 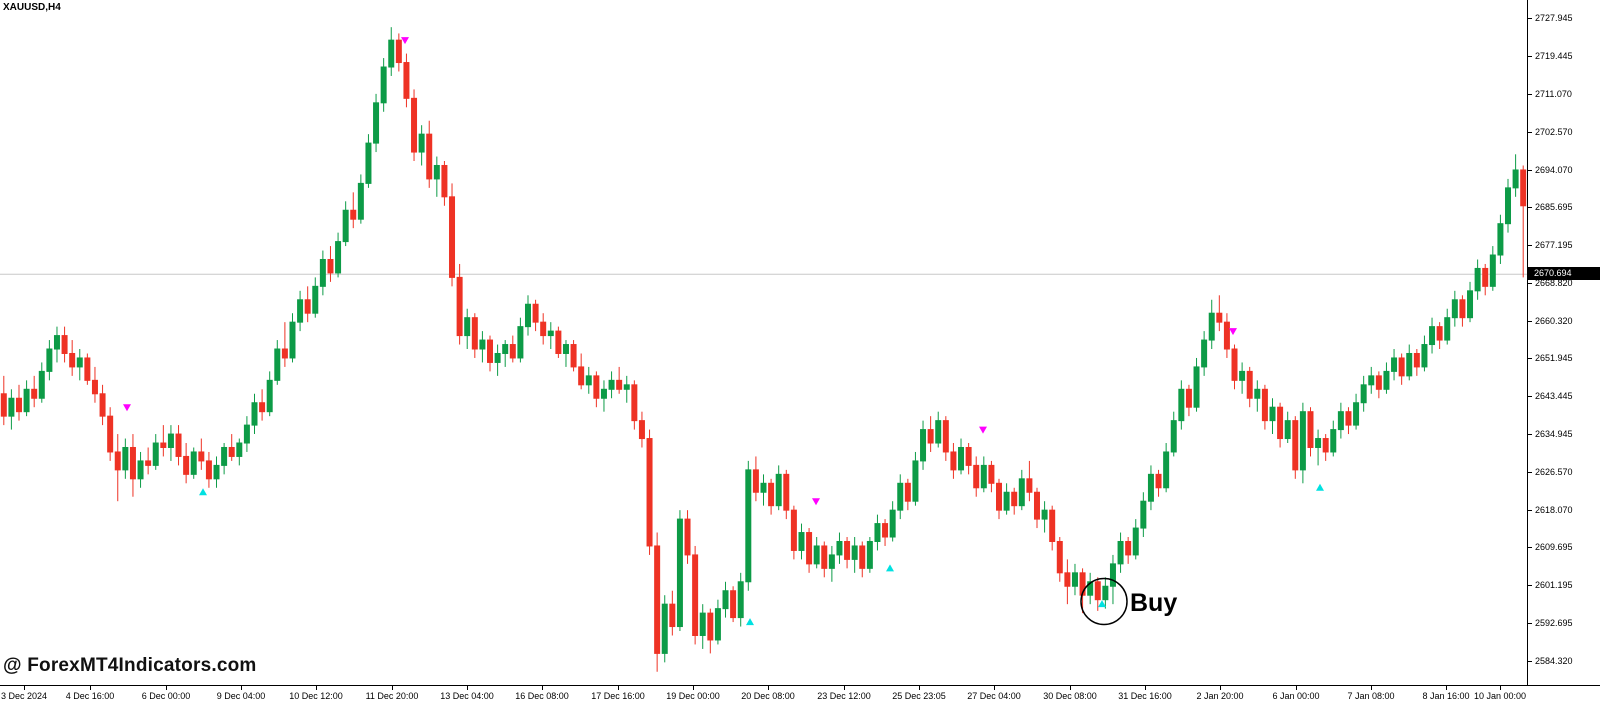 I want to click on symbol-timeframe-label: XAUUSD,H4, so click(x=32, y=7).